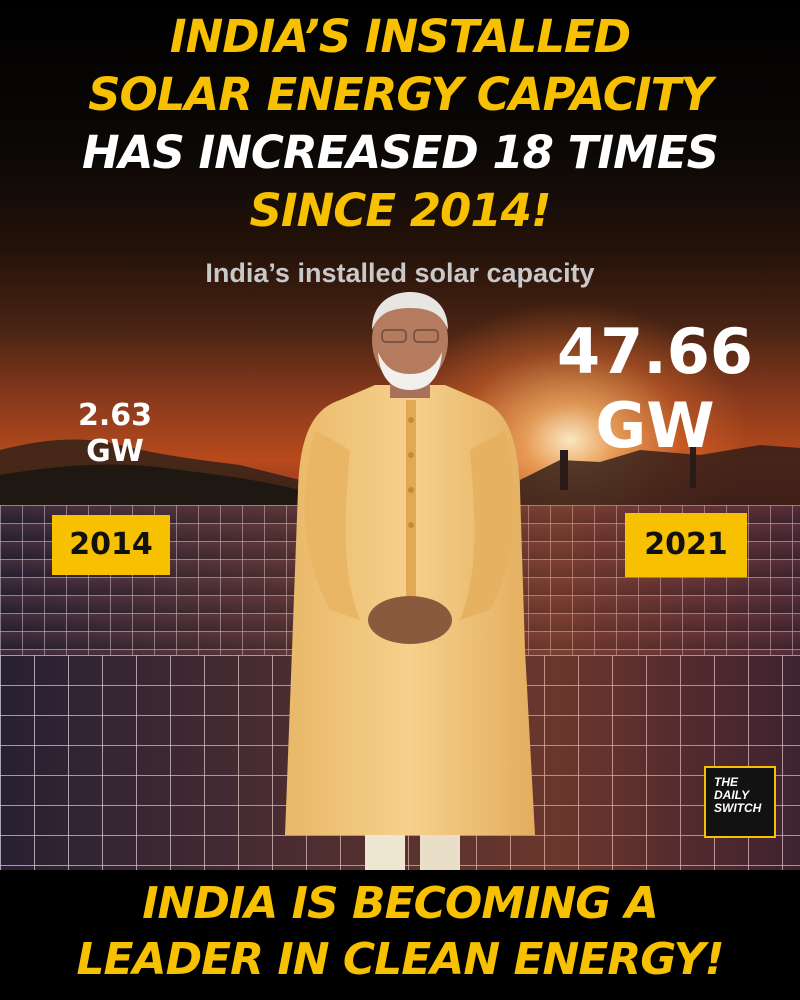 Image resolution: width=800 pixels, height=1000 pixels. What do you see at coordinates (400, 152) in the screenshot?
I see `headline-line-3: HAS INCREASED 18 TIMES` at bounding box center [400, 152].